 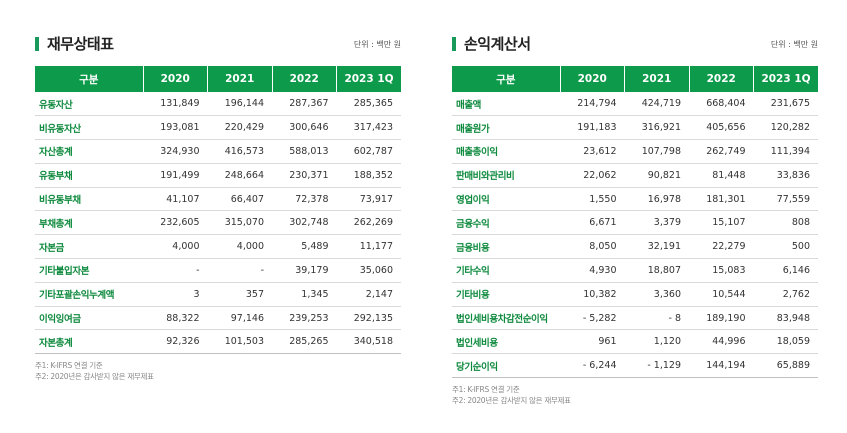 I want to click on table-row: 자산총계 324,930 416,573 588,013 602,787, so click(x=218, y=152).